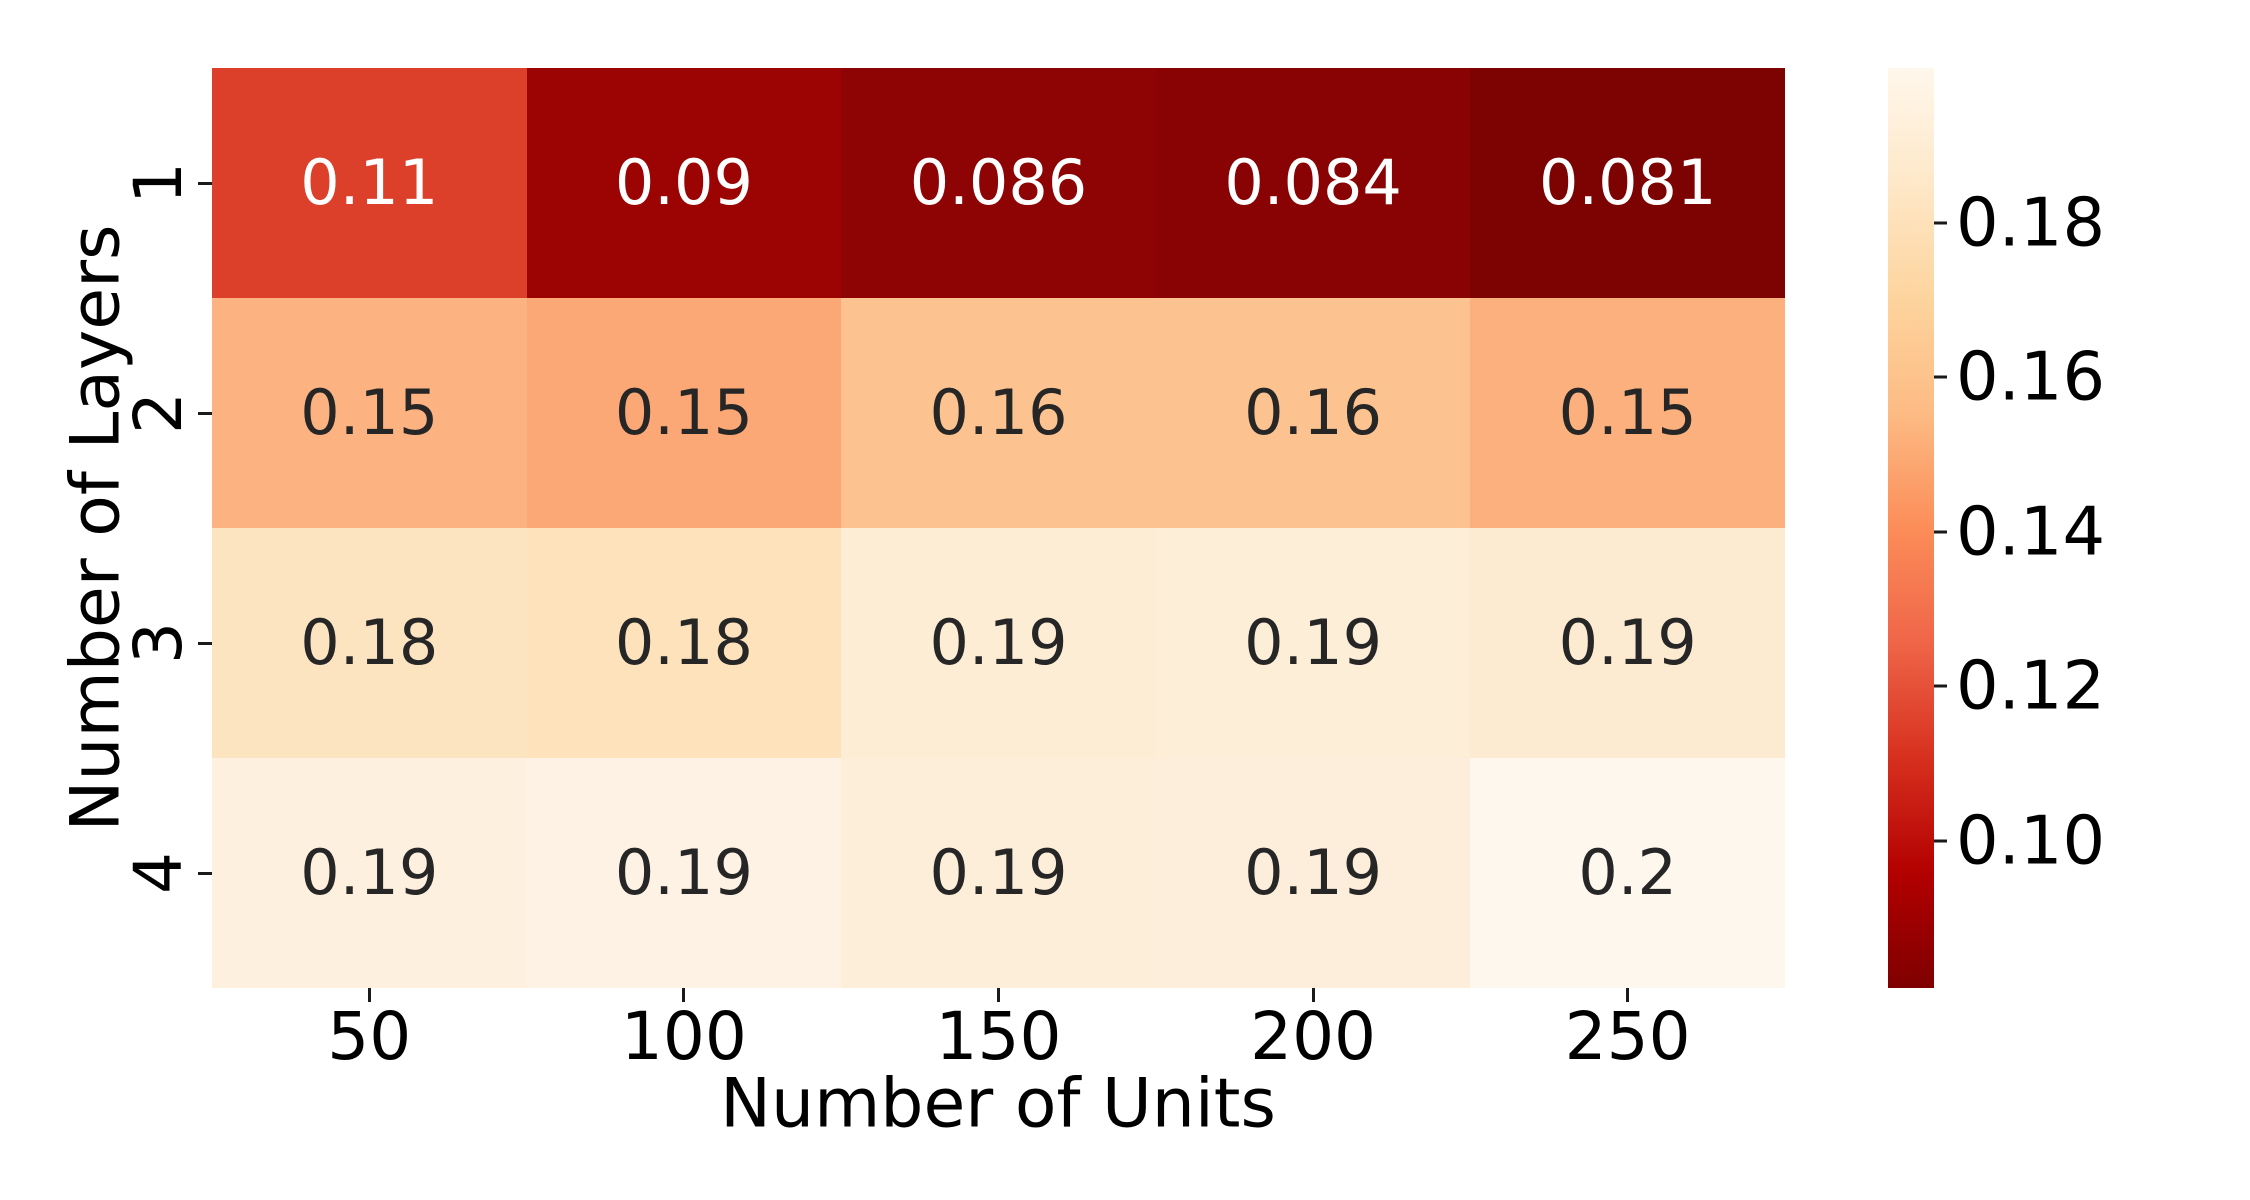 This screenshot has height=1200, width=2250. Describe the element at coordinates (1627, 1036) in the screenshot. I see `x-tick-label: 250` at that location.